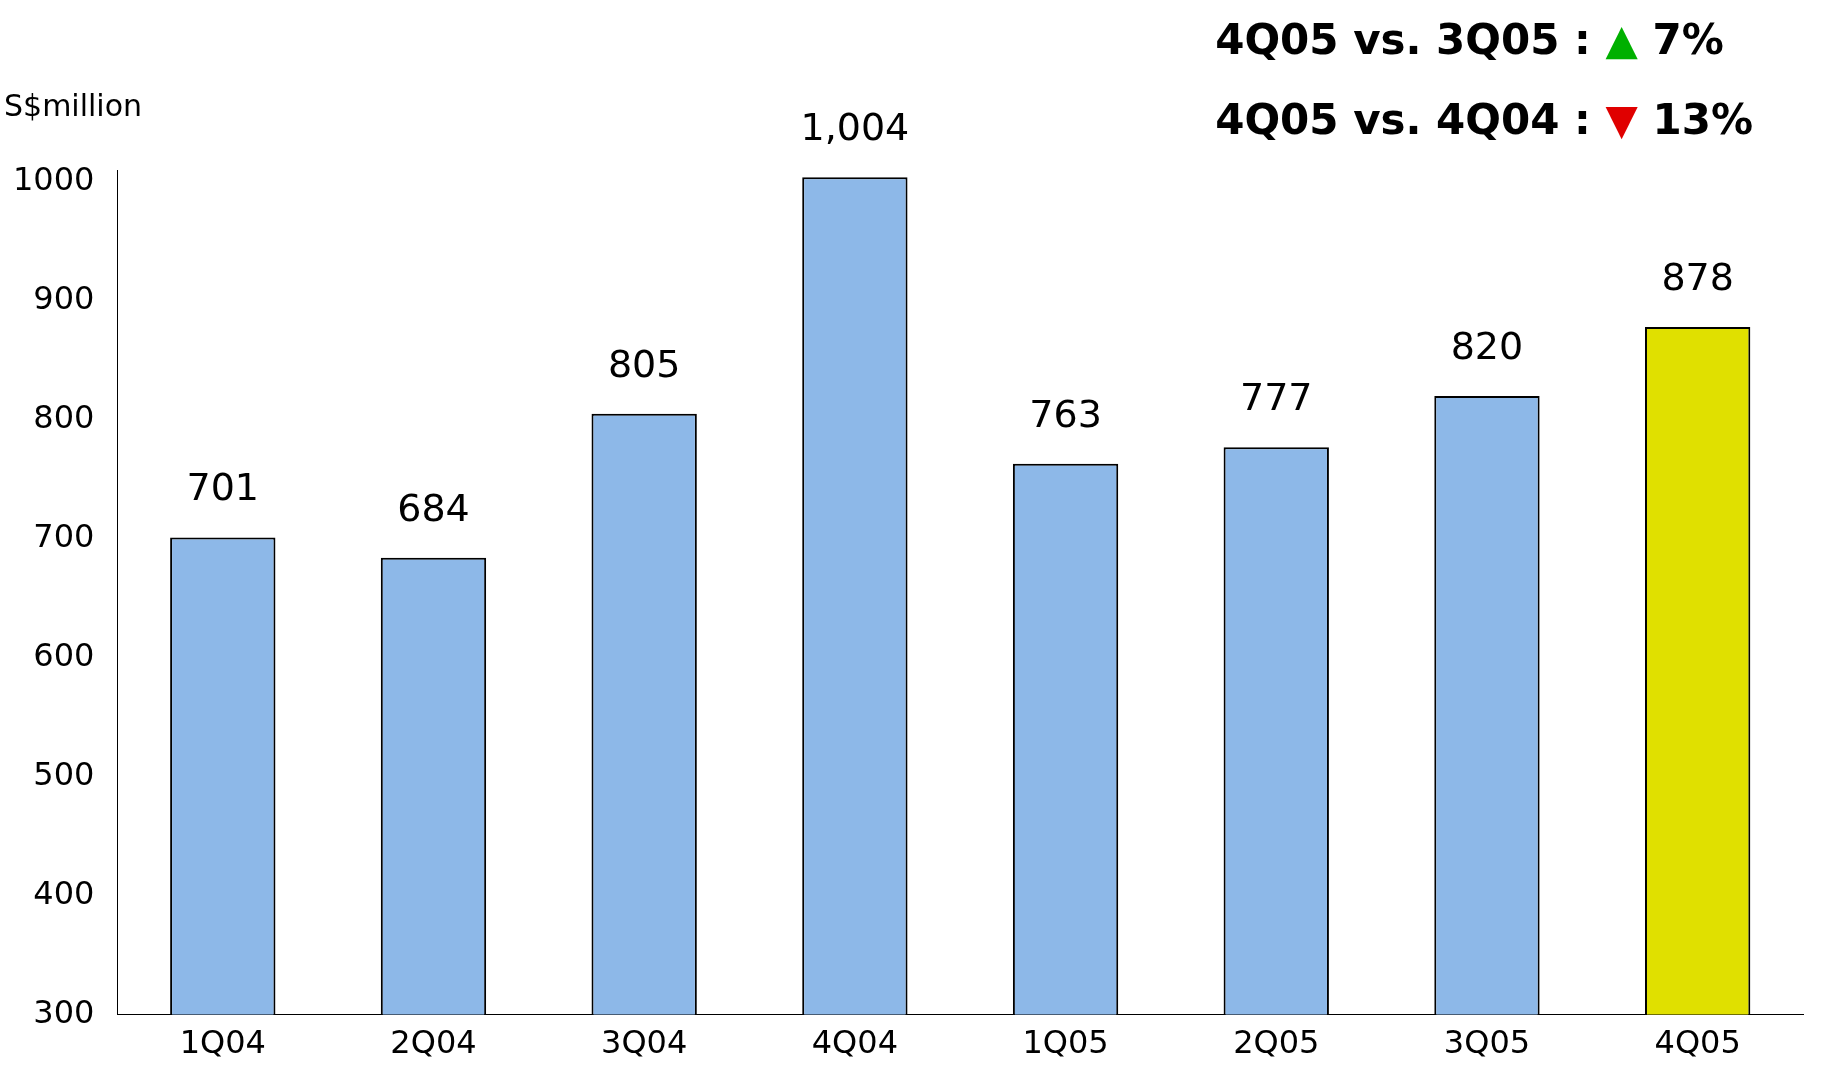 This screenshot has height=1077, width=1823. Describe the element at coordinates (1484, 120) in the screenshot. I see `text: 4Q05 vs. 4Q04 : ▼ 13%` at that location.